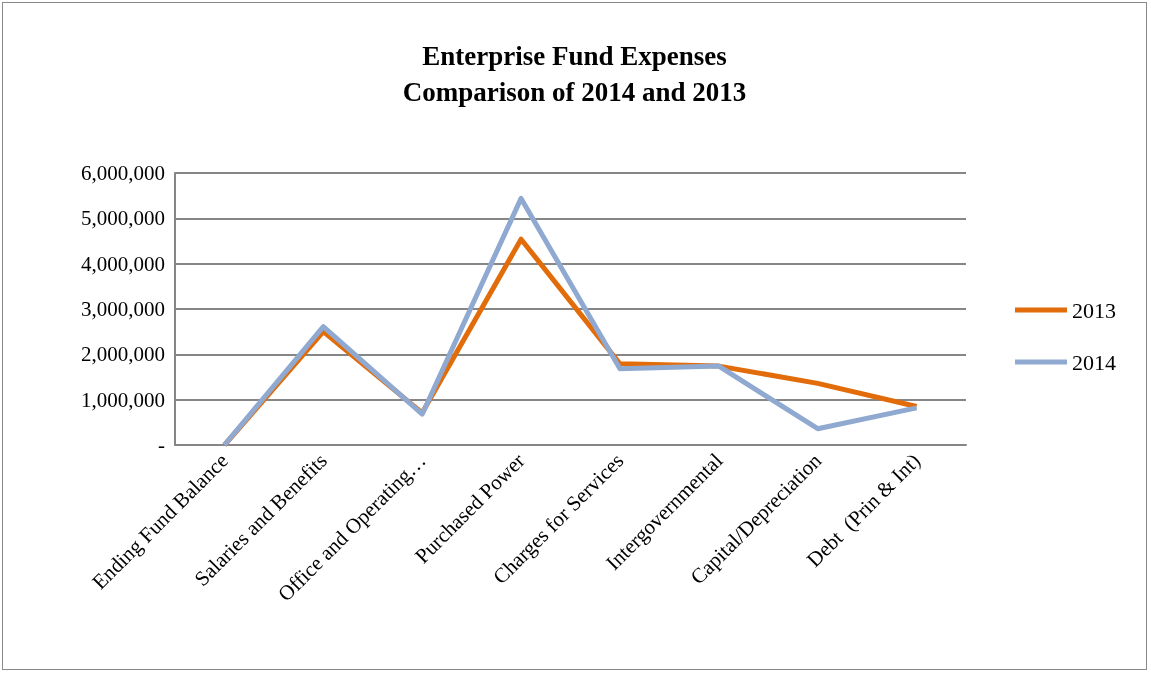 This screenshot has height=674, width=1151. I want to click on chart-title: Enterprise Fund Expenses Comparison of 2014 and 2013, so click(574, 74).